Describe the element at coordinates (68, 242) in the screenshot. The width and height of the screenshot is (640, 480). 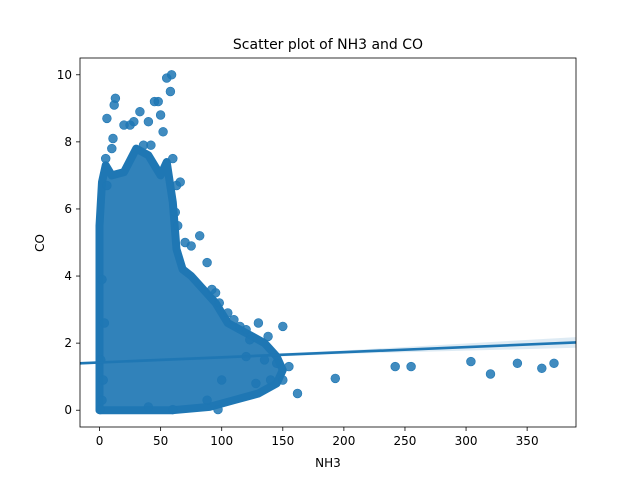
I see `y-axis-ticks: 0 2 4 6 8 10` at that location.